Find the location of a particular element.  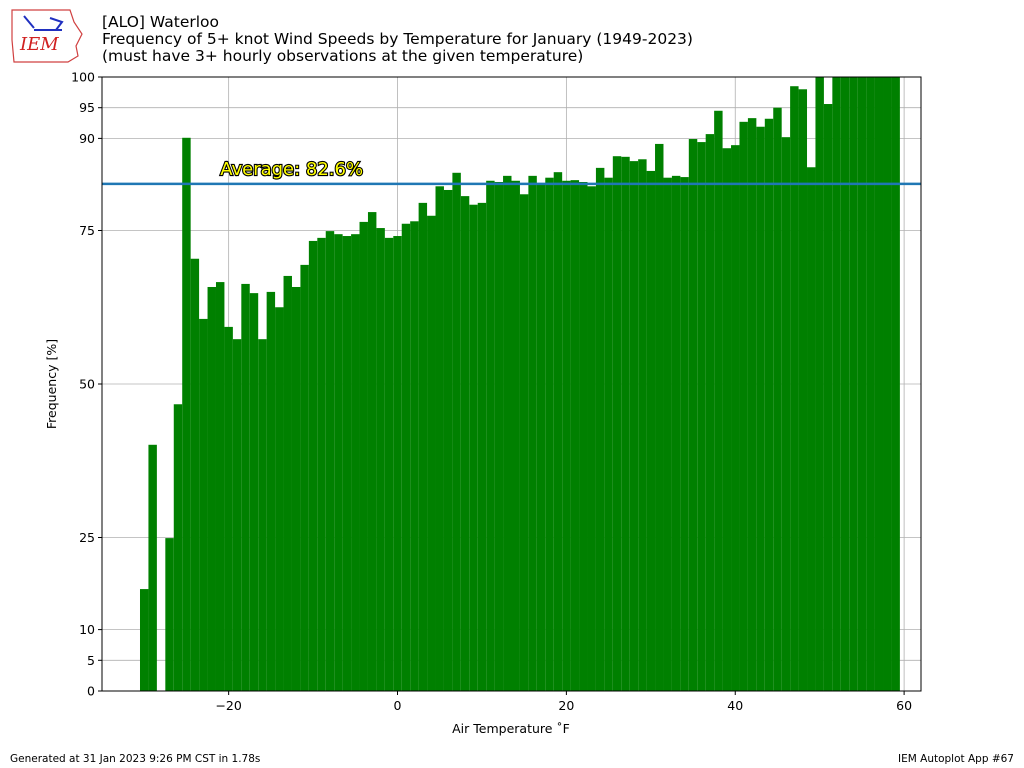

x-tick-label: 60 is located at coordinates (904, 705).